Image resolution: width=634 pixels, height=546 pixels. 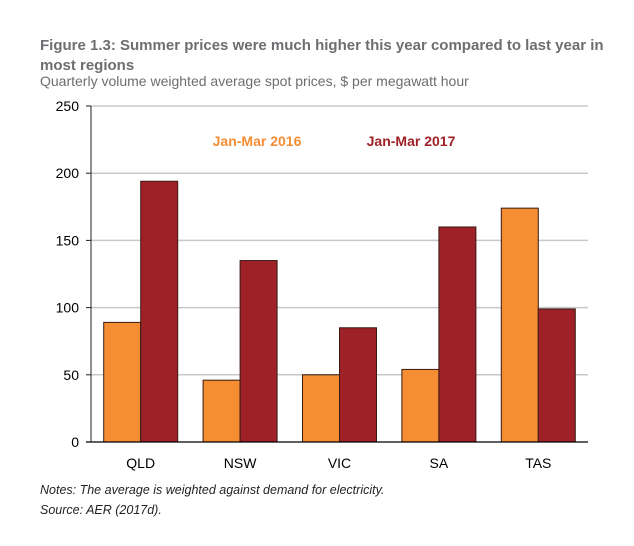 I want to click on bar-nsw-2017, so click(x=258, y=351).